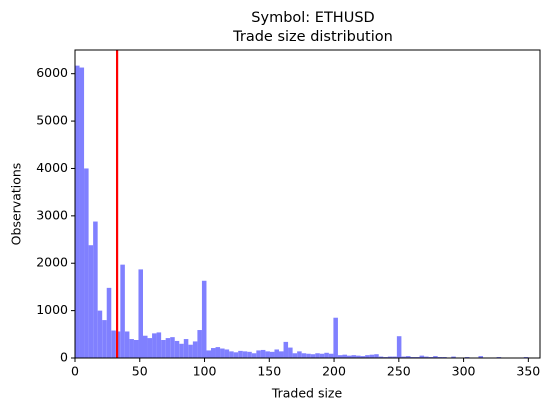 This screenshot has width=550, height=411. I want to click on x-tick-label: 350, so click(528, 371).